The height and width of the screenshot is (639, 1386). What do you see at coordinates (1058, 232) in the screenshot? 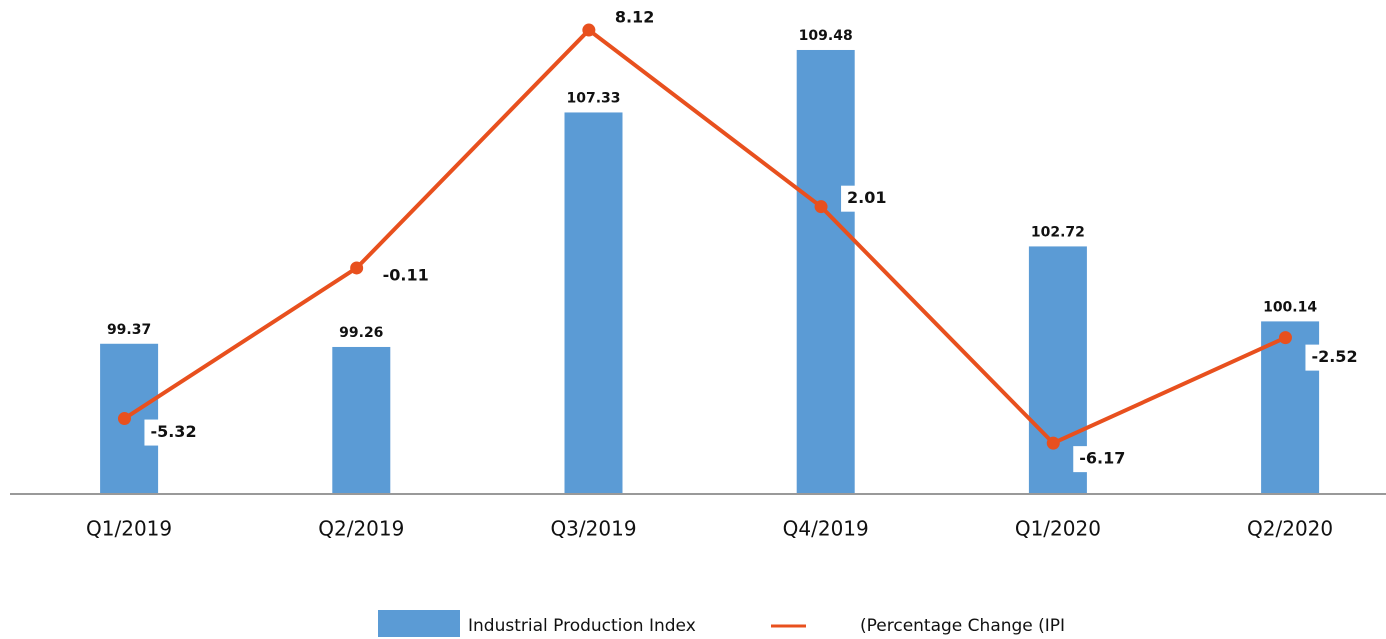
I see `bar-value-label: 102.72` at bounding box center [1058, 232].